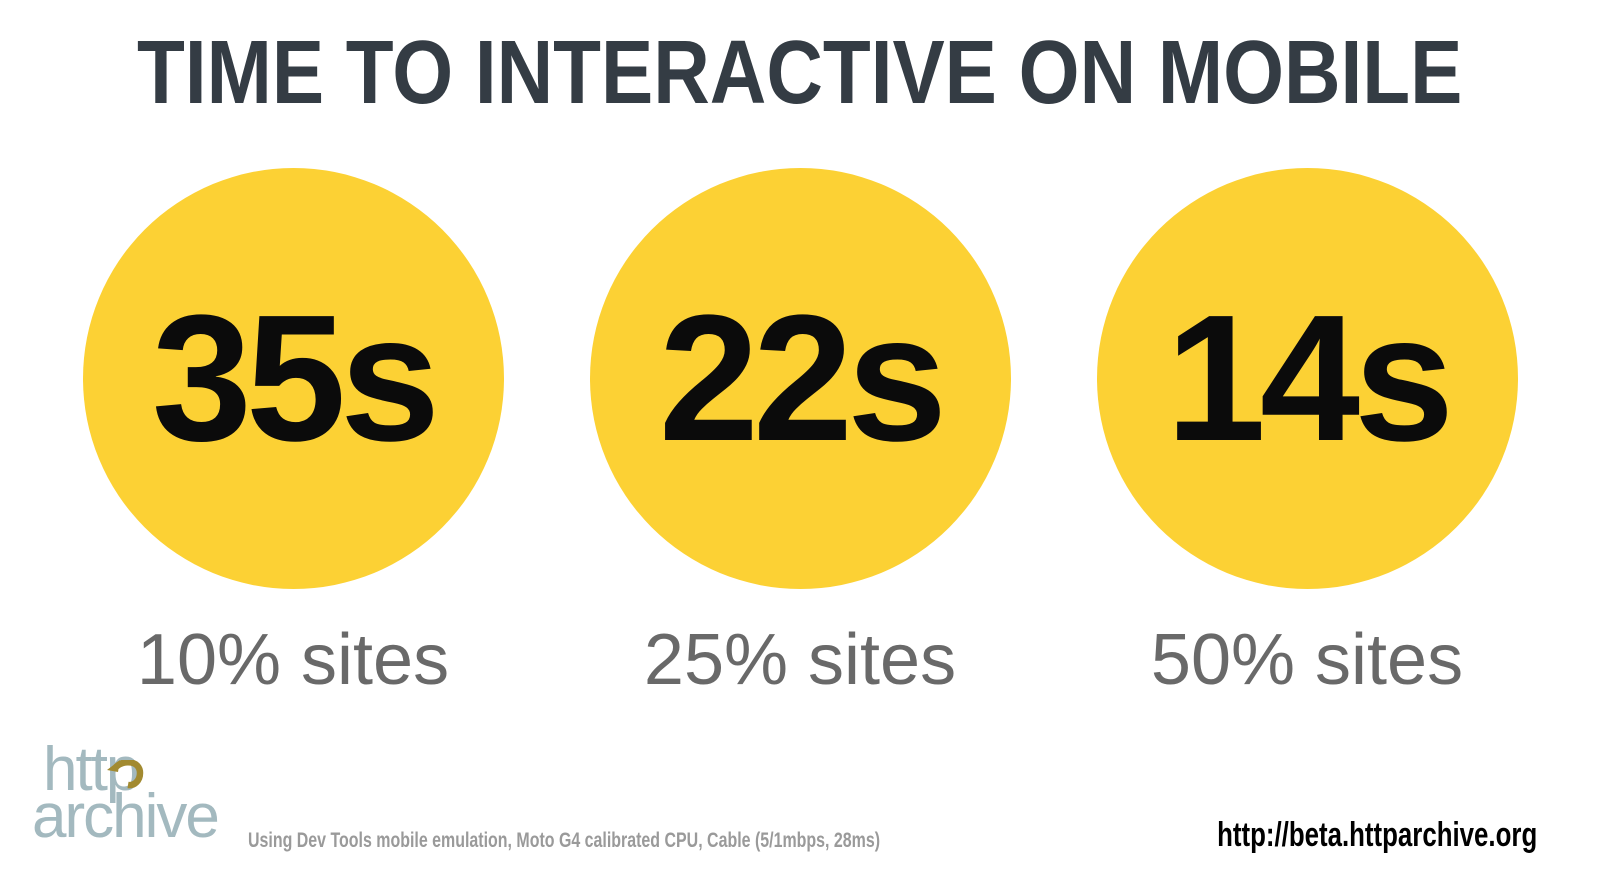  I want to click on metric-circle-p50: 14s, so click(1307, 378).